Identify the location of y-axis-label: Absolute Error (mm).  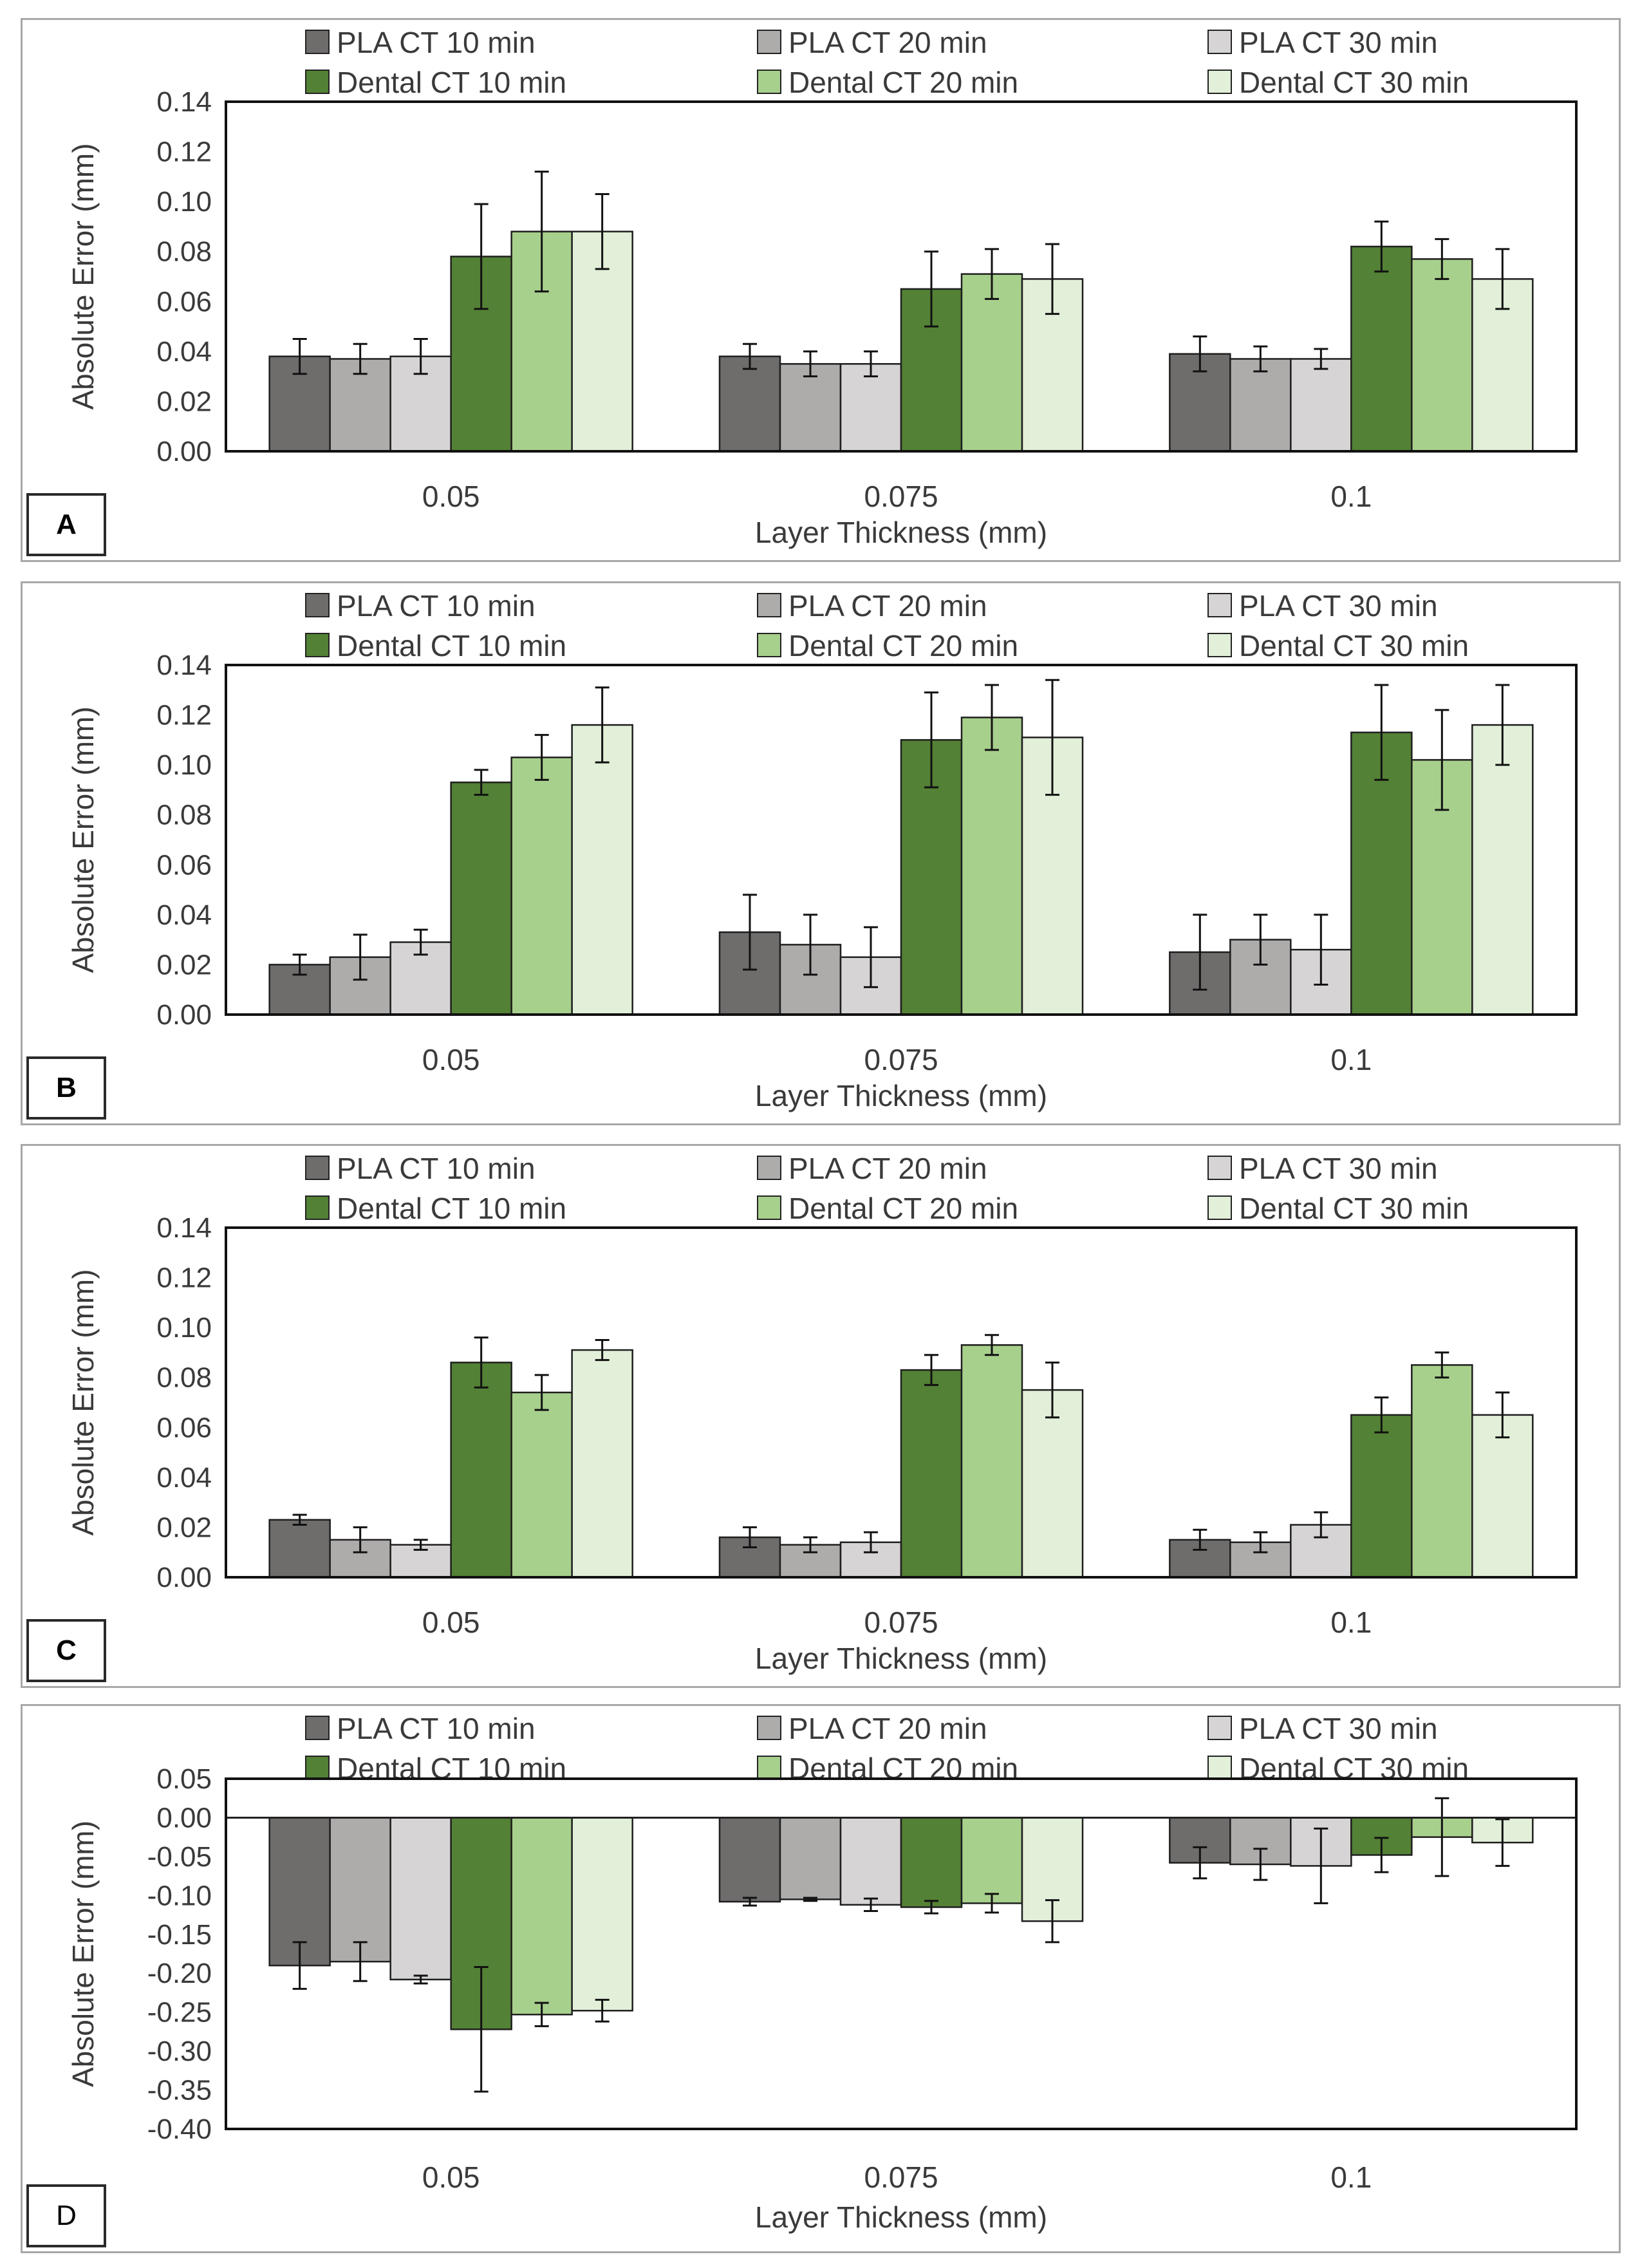
(83, 1954).